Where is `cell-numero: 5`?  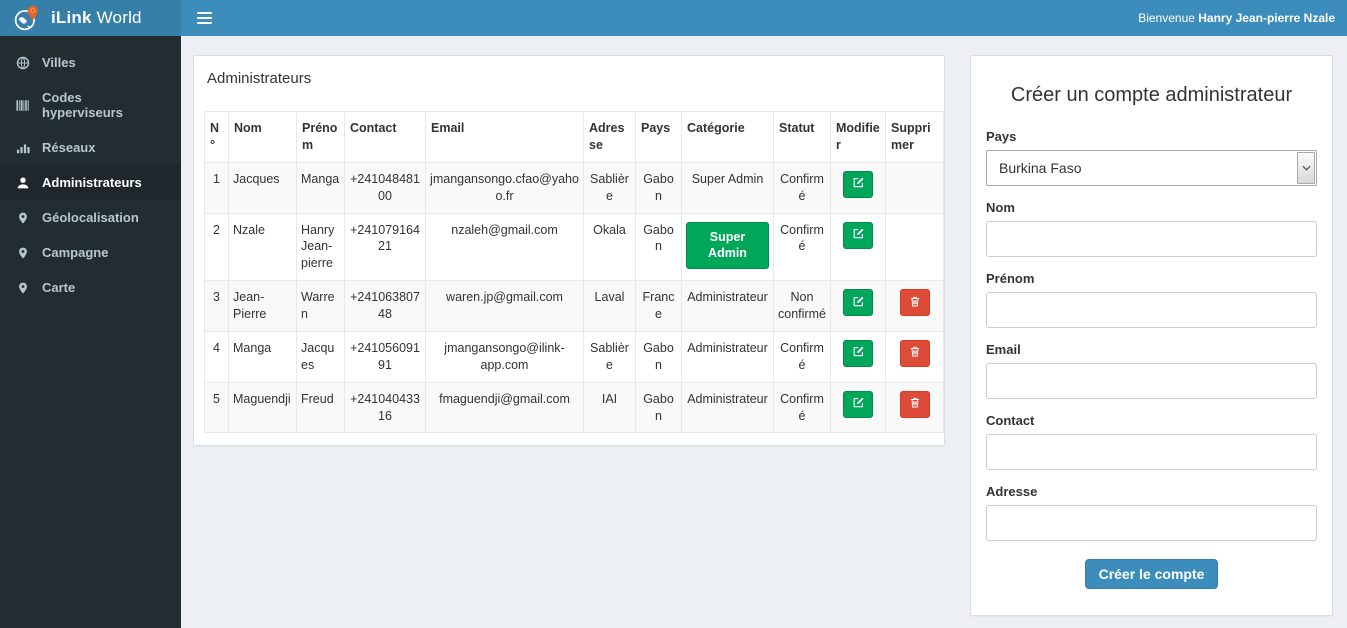 cell-numero: 5 is located at coordinates (216, 407).